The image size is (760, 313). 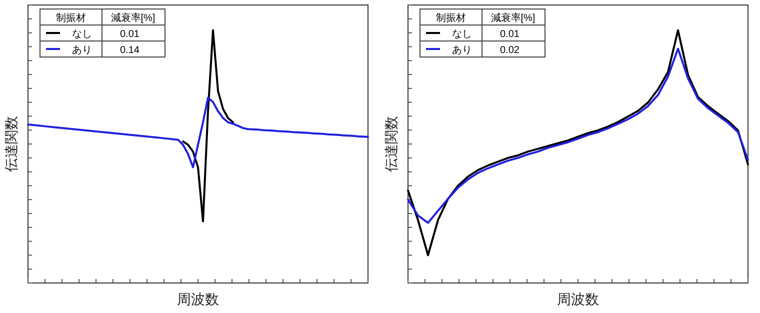 What do you see at coordinates (130, 50) in the screenshot?
I see `annotation: 0.14` at bounding box center [130, 50].